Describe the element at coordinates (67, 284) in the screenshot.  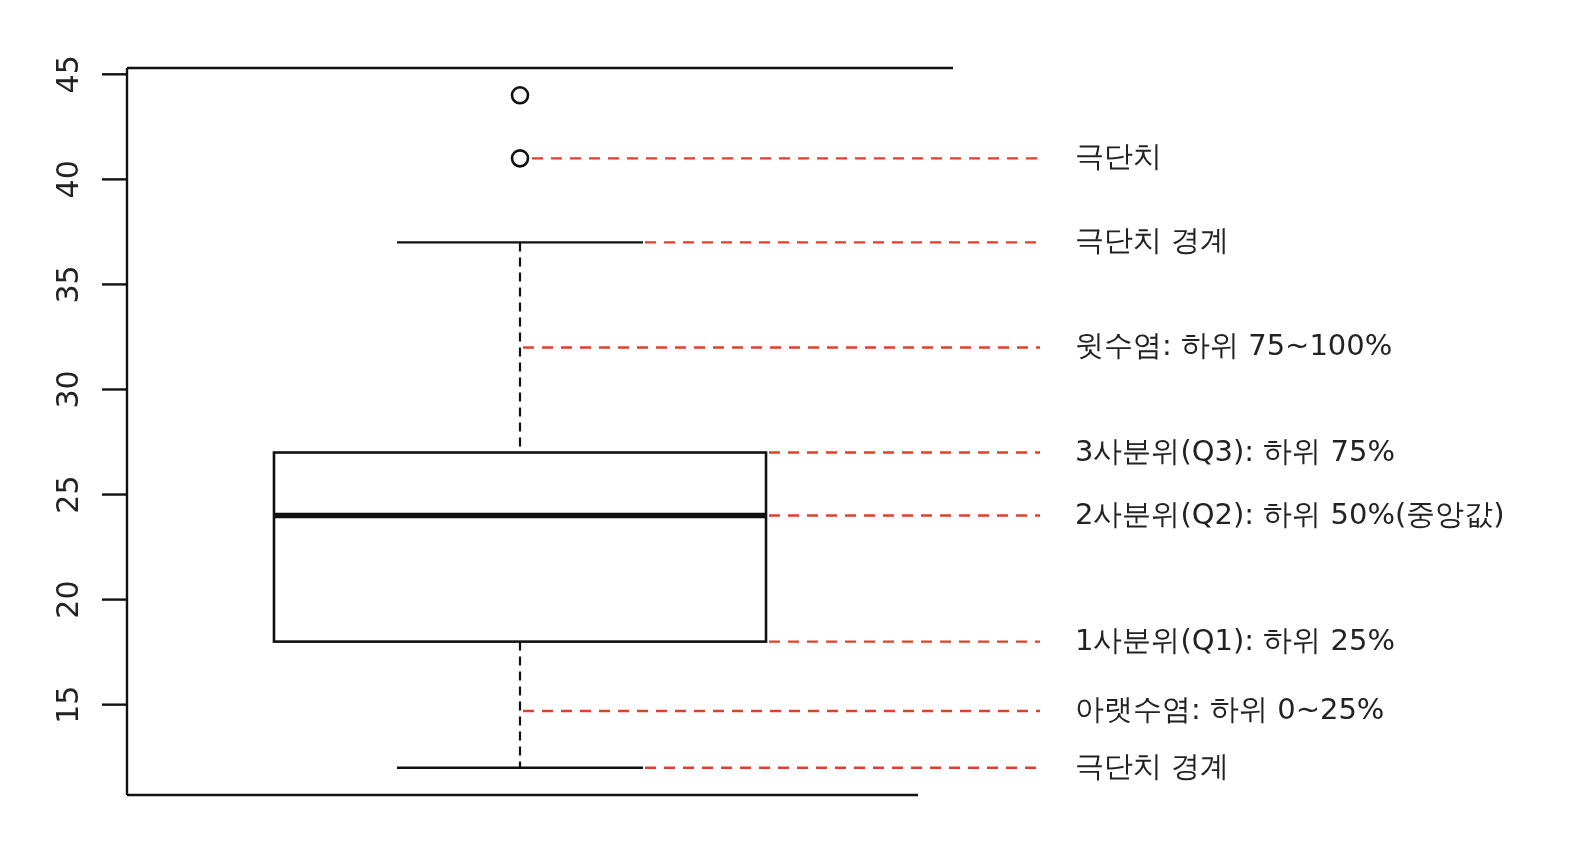
I see `y-tick-label: 35` at that location.